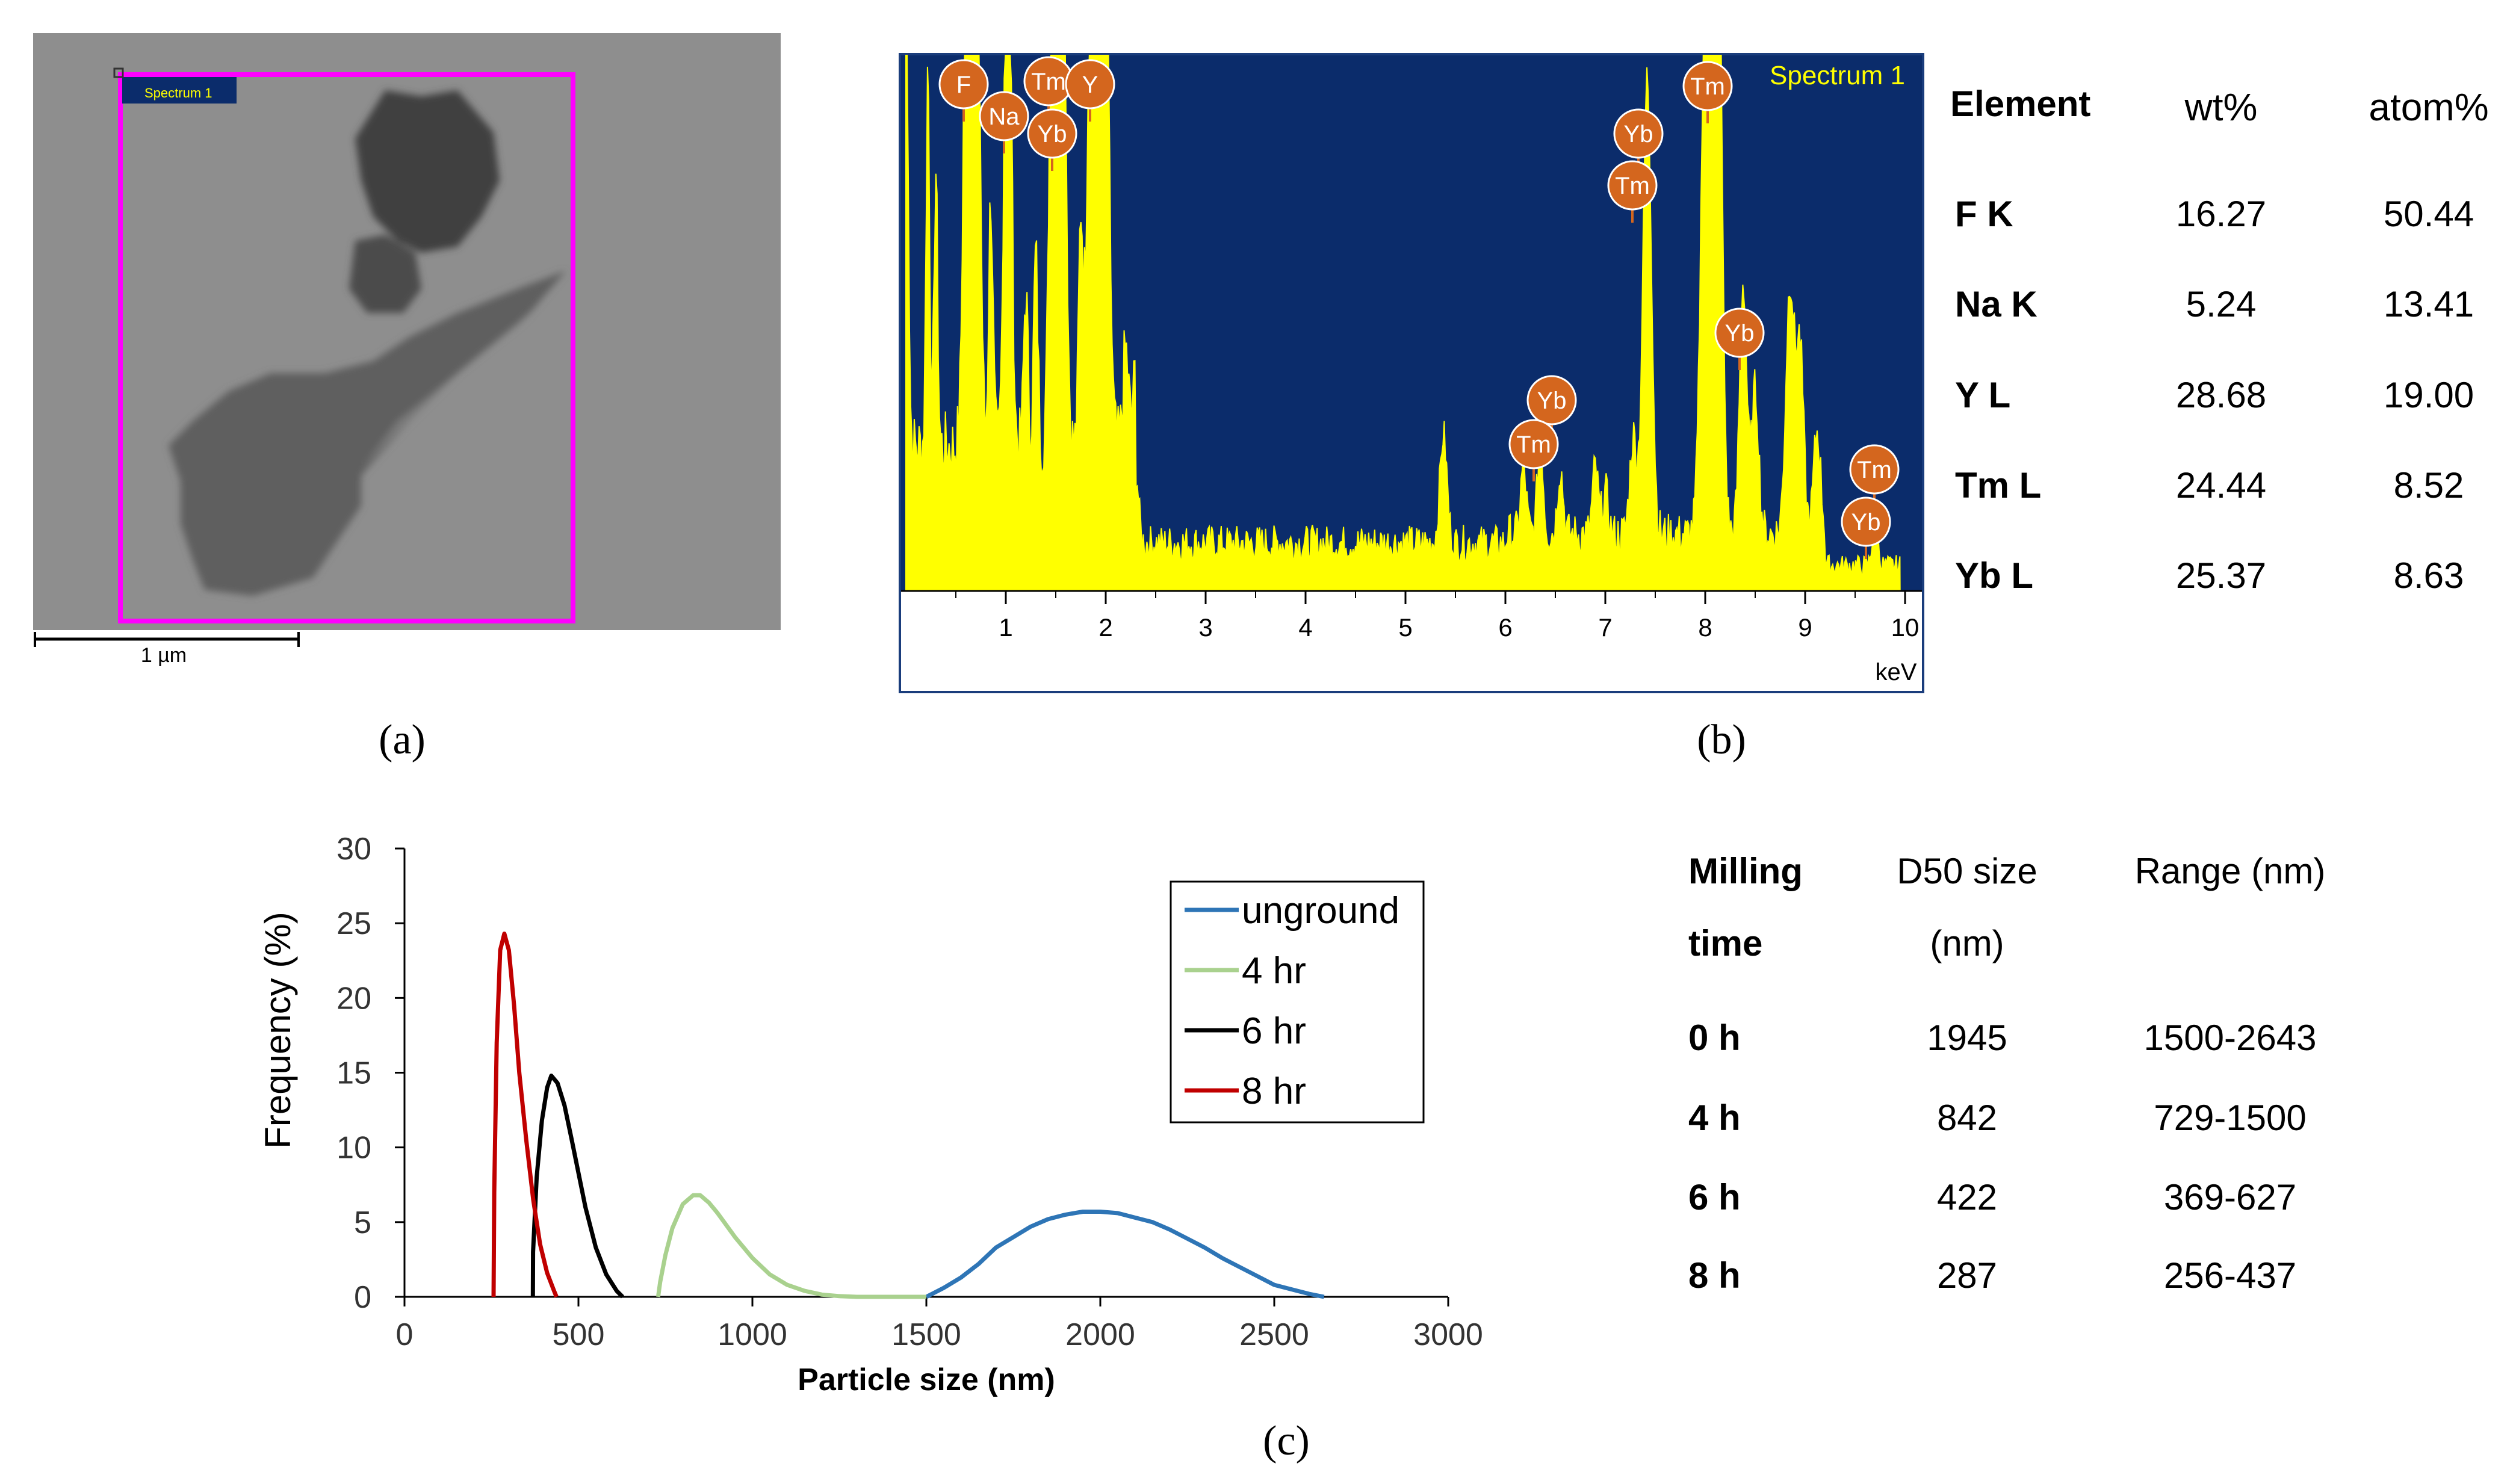 This screenshot has width=2513, height=1484. What do you see at coordinates (1897, 672) in the screenshot?
I see `spectrum-x-unit: keV` at bounding box center [1897, 672].